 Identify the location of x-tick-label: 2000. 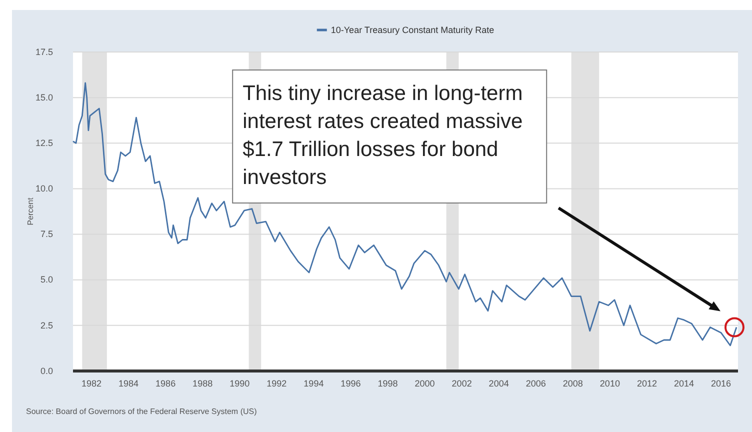
(424, 383).